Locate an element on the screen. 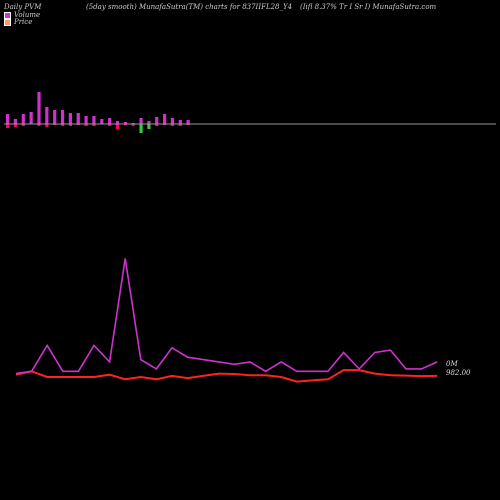 The image size is (500, 500). legend-volume-label: Volume is located at coordinates (27, 15).